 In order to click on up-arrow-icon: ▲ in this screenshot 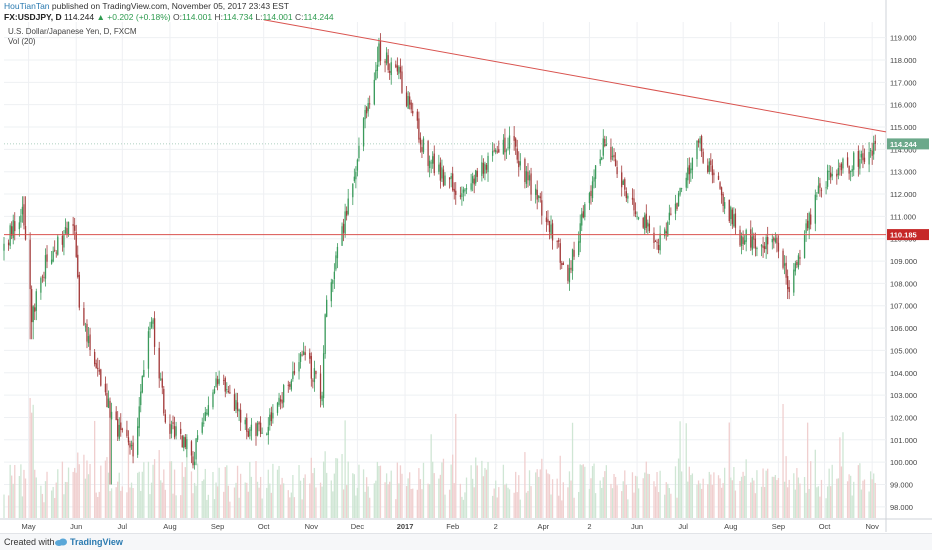, I will do `click(100, 17)`.